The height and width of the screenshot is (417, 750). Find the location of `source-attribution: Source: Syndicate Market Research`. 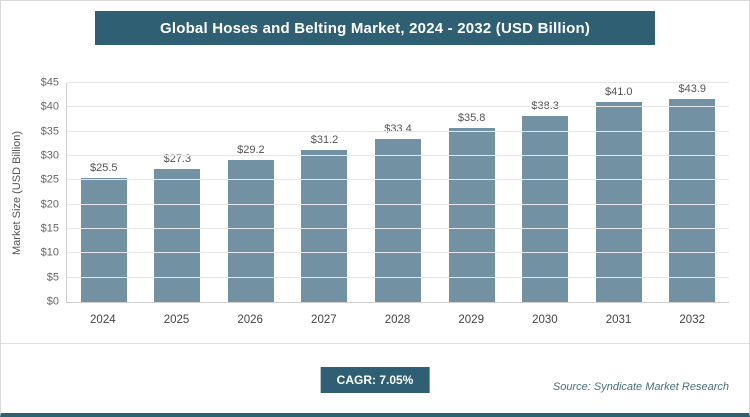

source-attribution: Source: Syndicate Market Research is located at coordinates (640, 387).